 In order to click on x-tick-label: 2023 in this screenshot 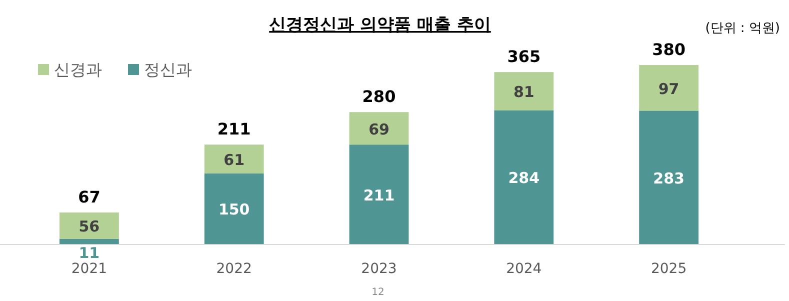, I will do `click(379, 269)`.